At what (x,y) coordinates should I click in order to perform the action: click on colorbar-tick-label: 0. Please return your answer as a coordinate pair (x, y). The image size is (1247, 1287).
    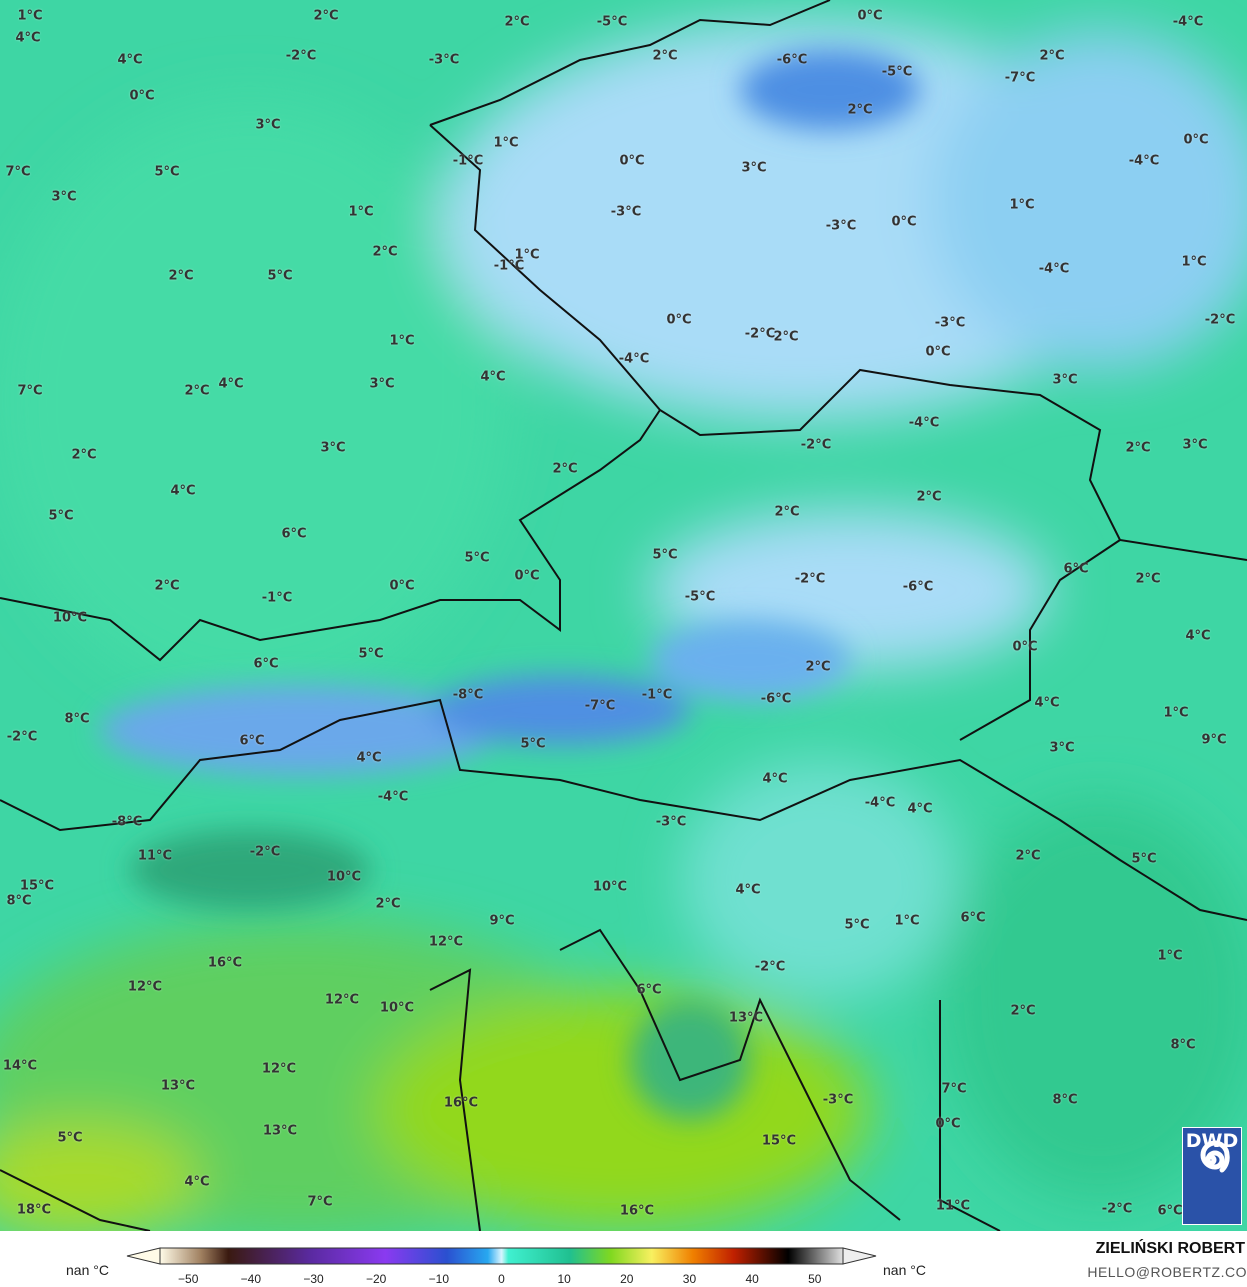
    Looking at the image, I should click on (501, 1279).